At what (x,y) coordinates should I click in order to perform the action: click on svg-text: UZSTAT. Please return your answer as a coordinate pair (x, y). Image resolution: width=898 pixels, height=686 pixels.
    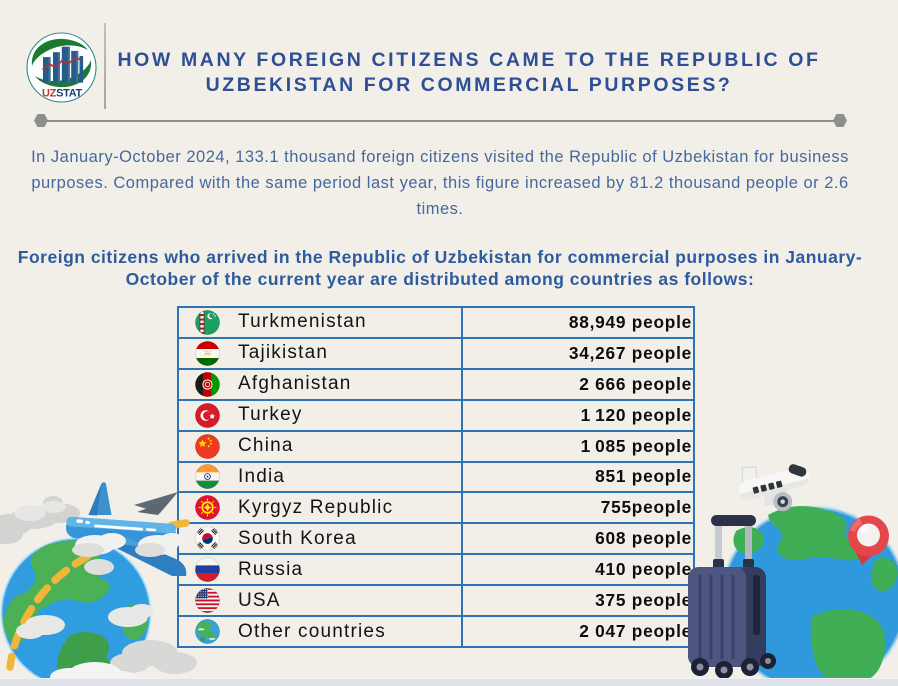
    Looking at the image, I should click on (62, 94).